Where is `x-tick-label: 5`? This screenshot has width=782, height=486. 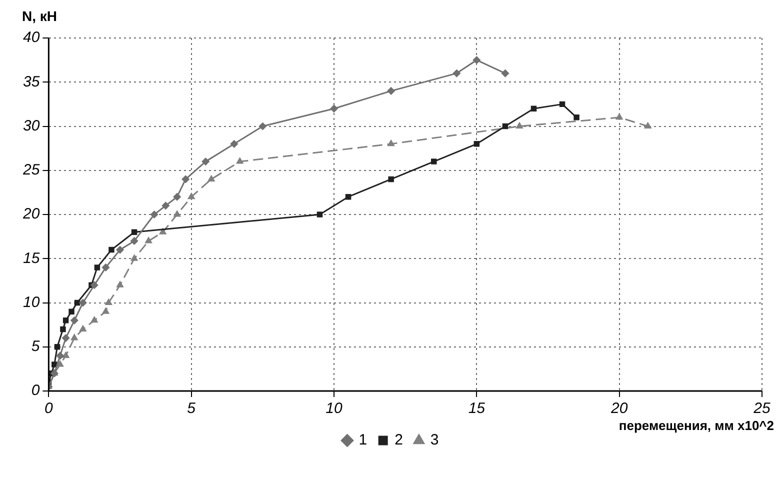
x-tick-label: 5 is located at coordinates (191, 409).